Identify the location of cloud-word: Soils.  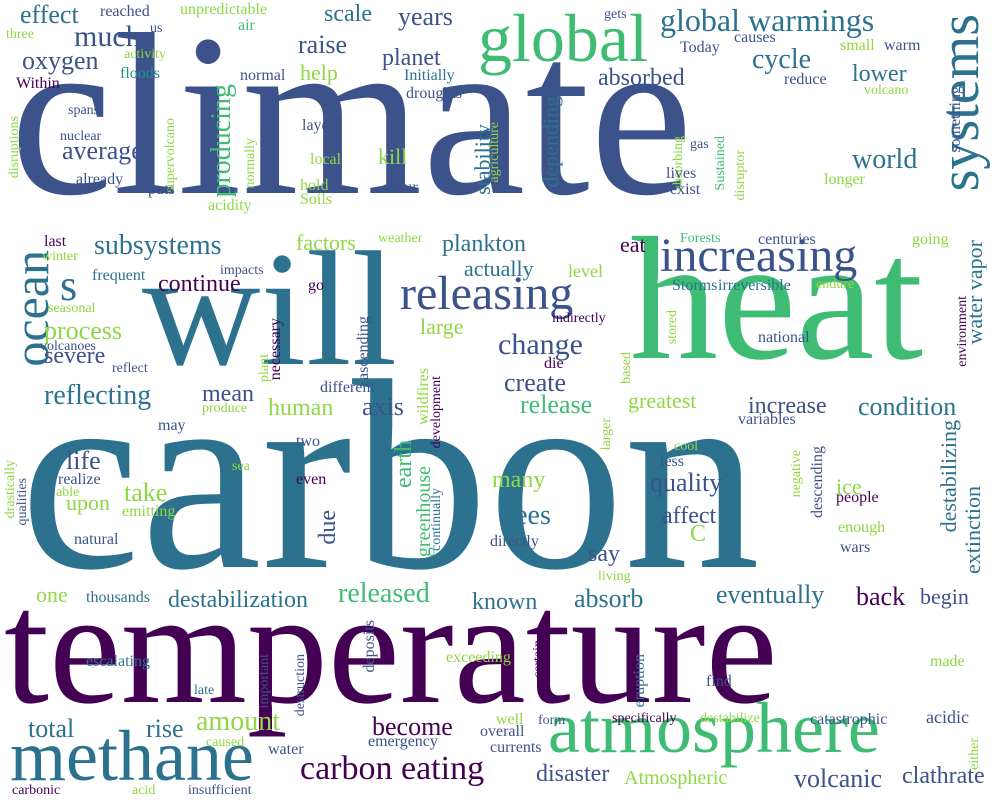
(316, 199).